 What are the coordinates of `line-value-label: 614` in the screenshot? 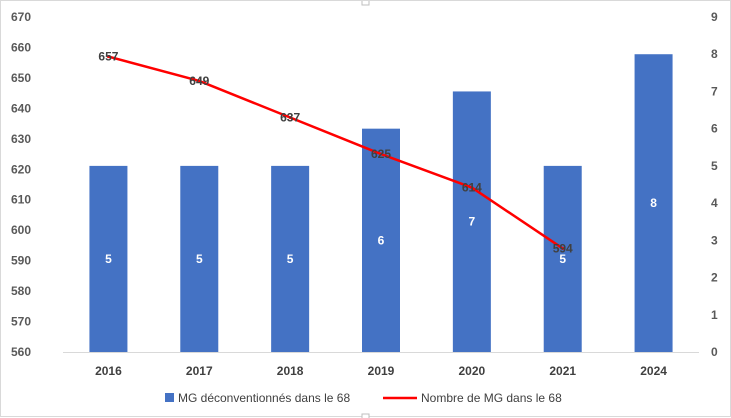 It's located at (472, 188).